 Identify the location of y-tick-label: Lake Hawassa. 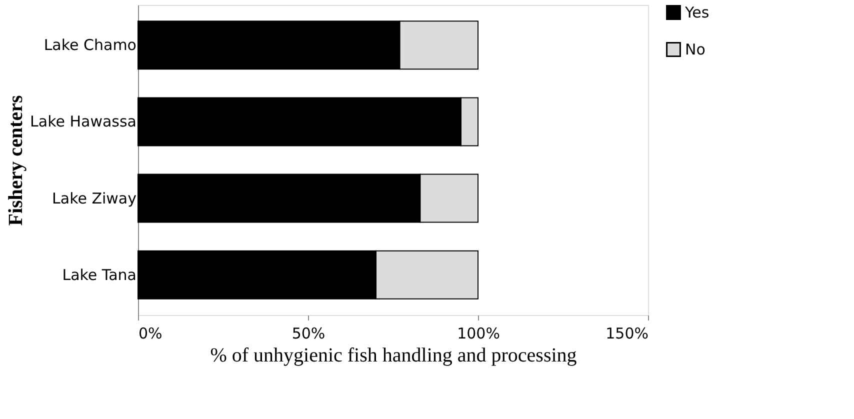
(83, 121).